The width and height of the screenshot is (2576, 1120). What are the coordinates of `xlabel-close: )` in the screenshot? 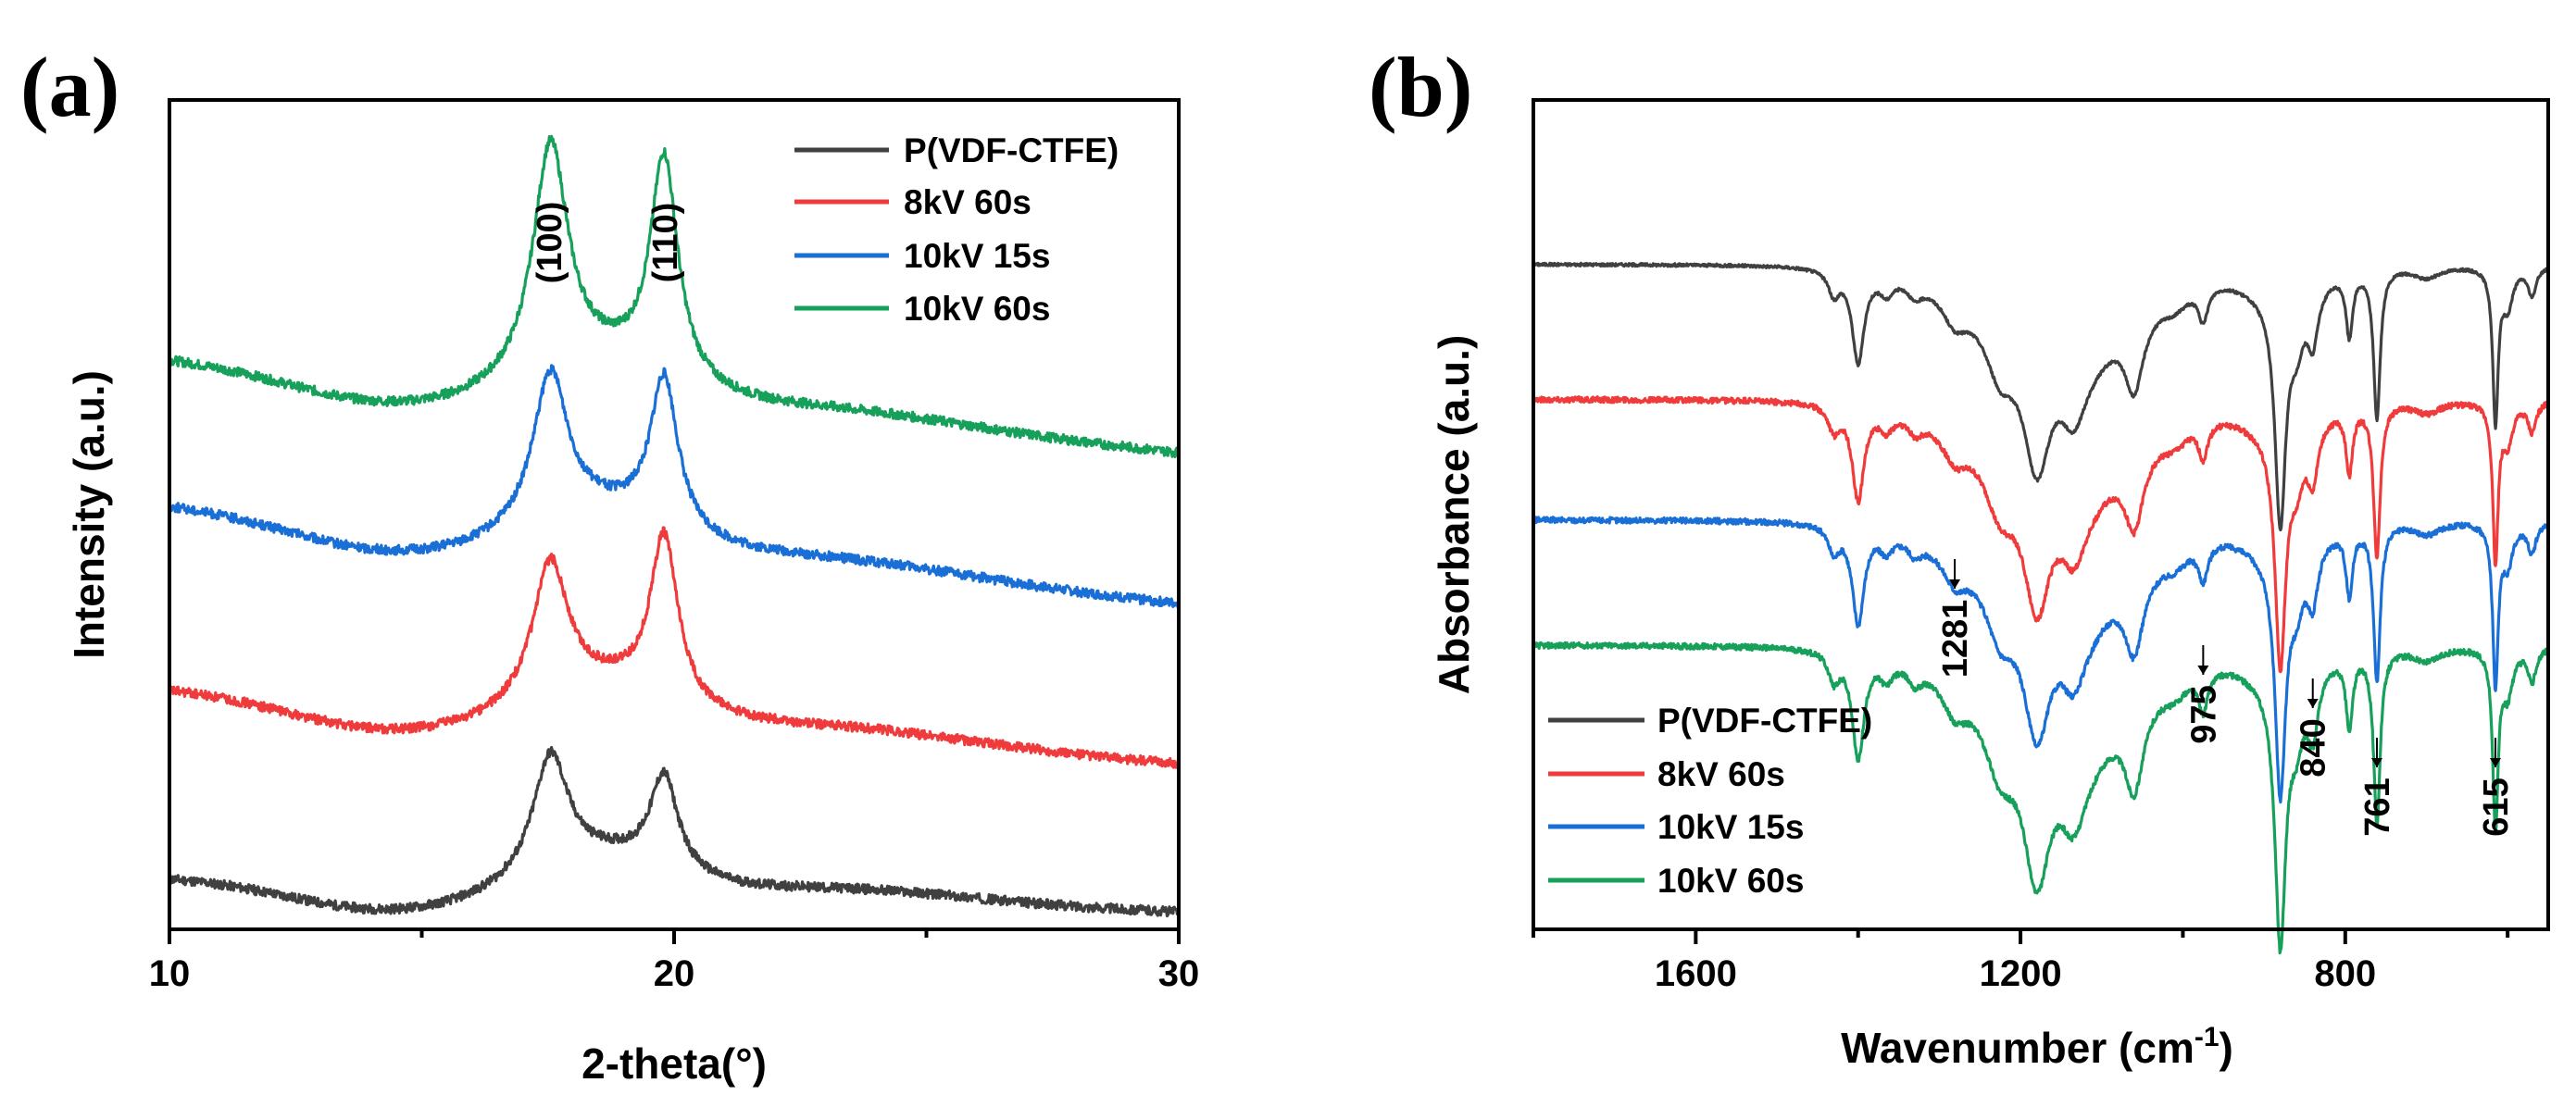 It's located at (2226, 1048).